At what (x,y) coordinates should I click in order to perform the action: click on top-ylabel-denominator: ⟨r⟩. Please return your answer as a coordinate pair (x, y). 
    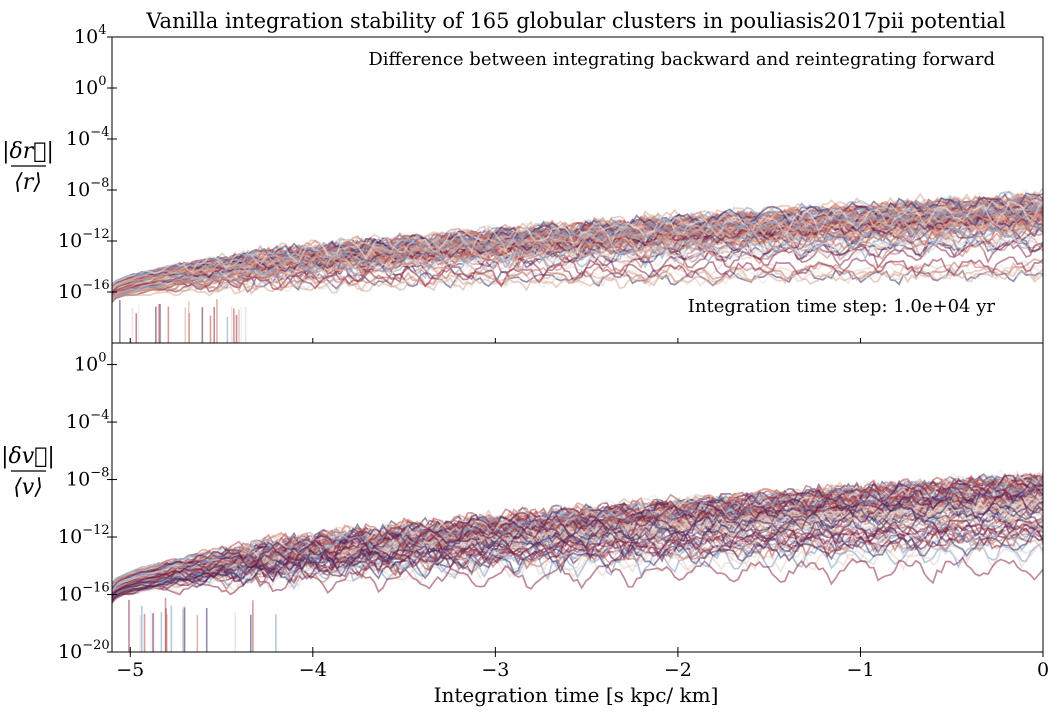
    Looking at the image, I should click on (28, 182).